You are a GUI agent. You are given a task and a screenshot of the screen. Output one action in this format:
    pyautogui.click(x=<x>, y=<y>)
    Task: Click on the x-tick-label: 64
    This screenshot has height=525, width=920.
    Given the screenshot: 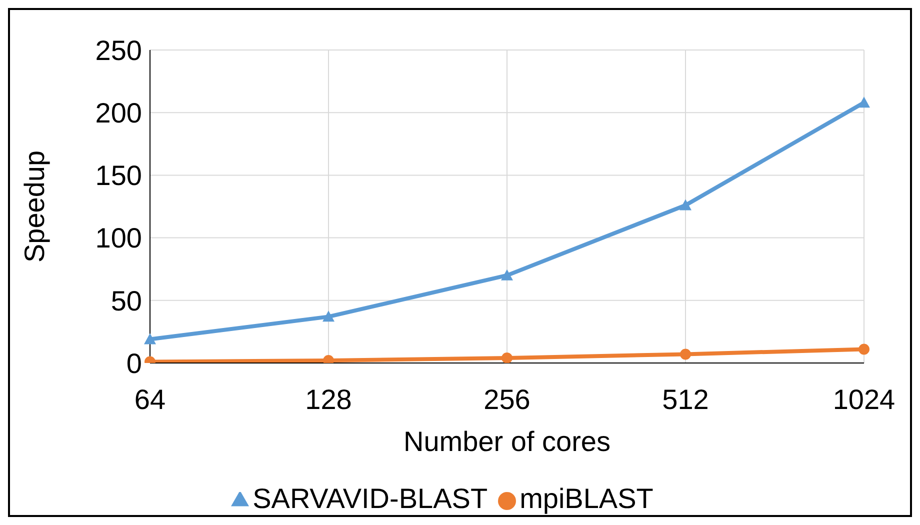 What is the action you would take?
    pyautogui.click(x=150, y=399)
    